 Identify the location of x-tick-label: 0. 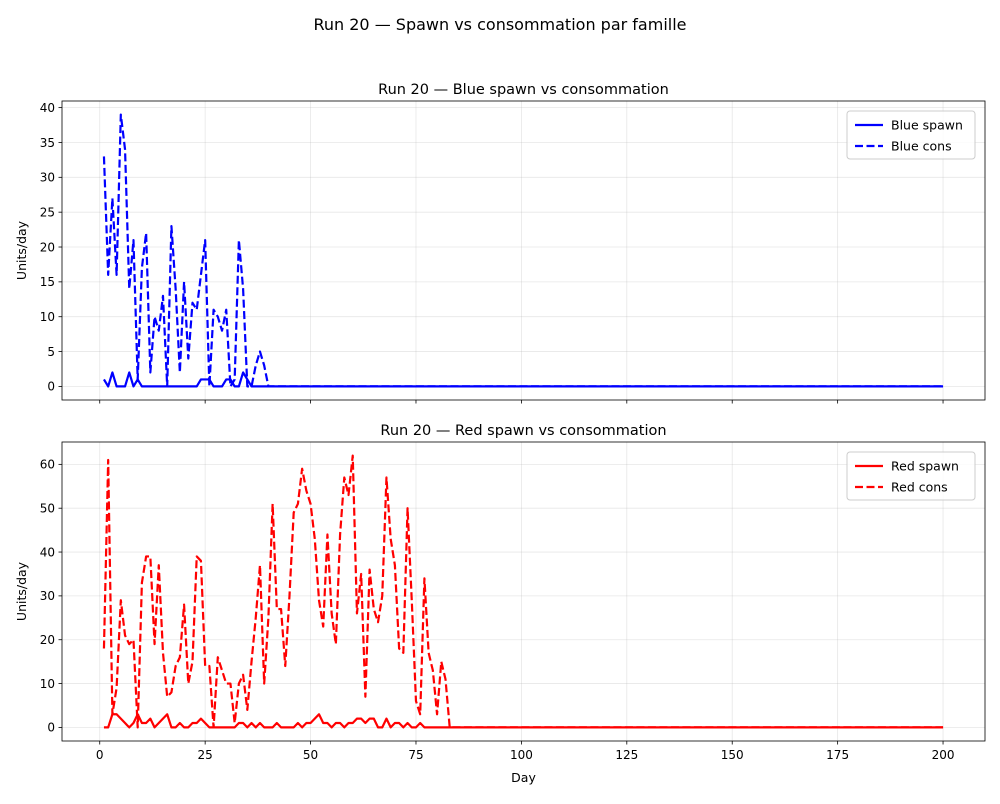
(100, 755).